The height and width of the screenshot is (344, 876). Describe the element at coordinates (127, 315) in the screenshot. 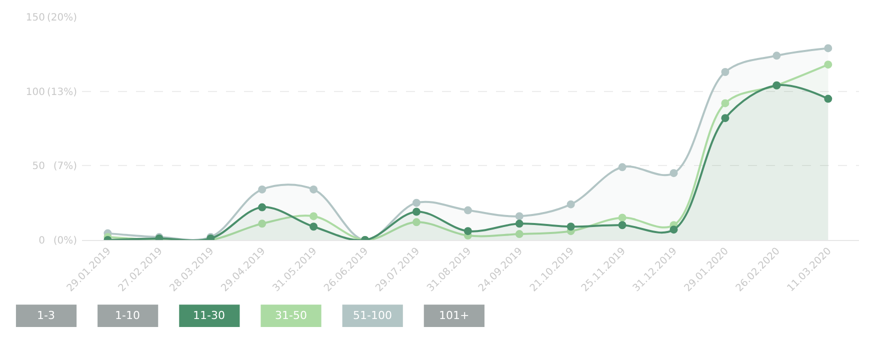

I see `text: 1-10` at that location.